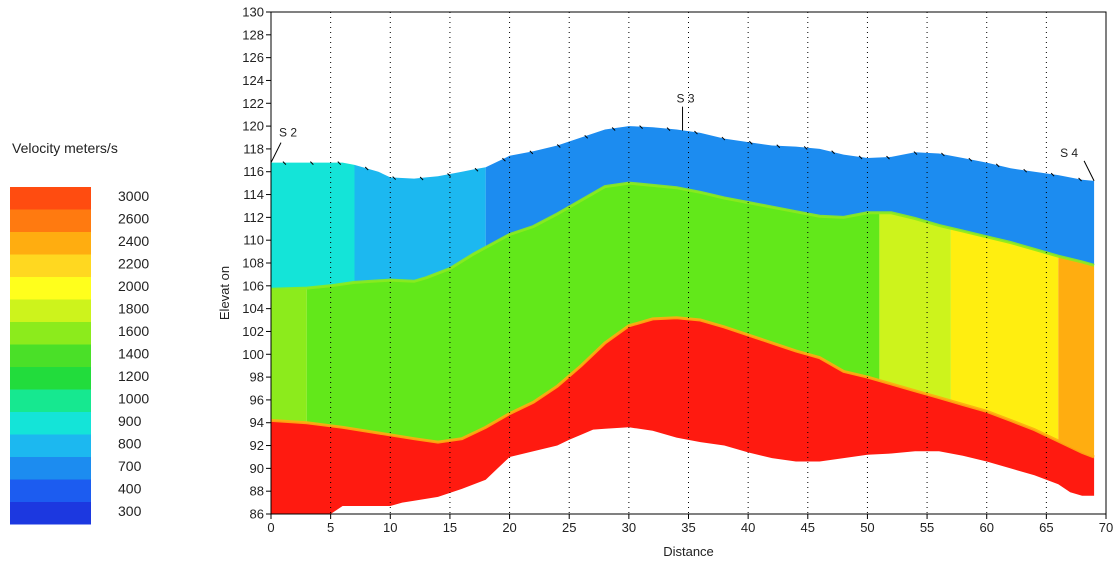 The height and width of the screenshot is (563, 1114). Describe the element at coordinates (683, 236) in the screenshot. I see `layer1-base-fringe` at that location.